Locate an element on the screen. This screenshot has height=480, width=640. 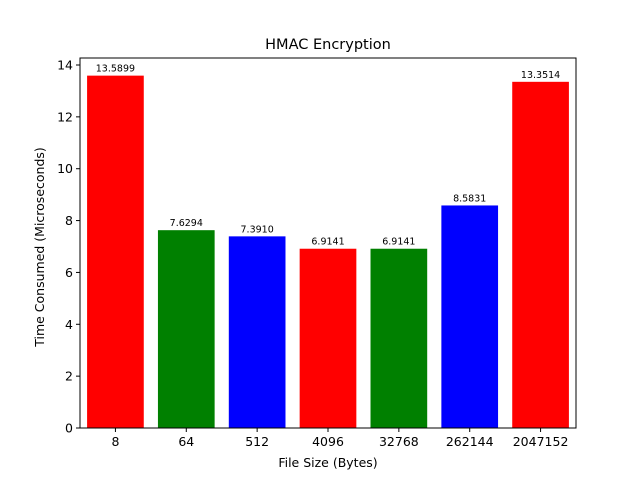
x-tick-label-512: 512 is located at coordinates (257, 441).